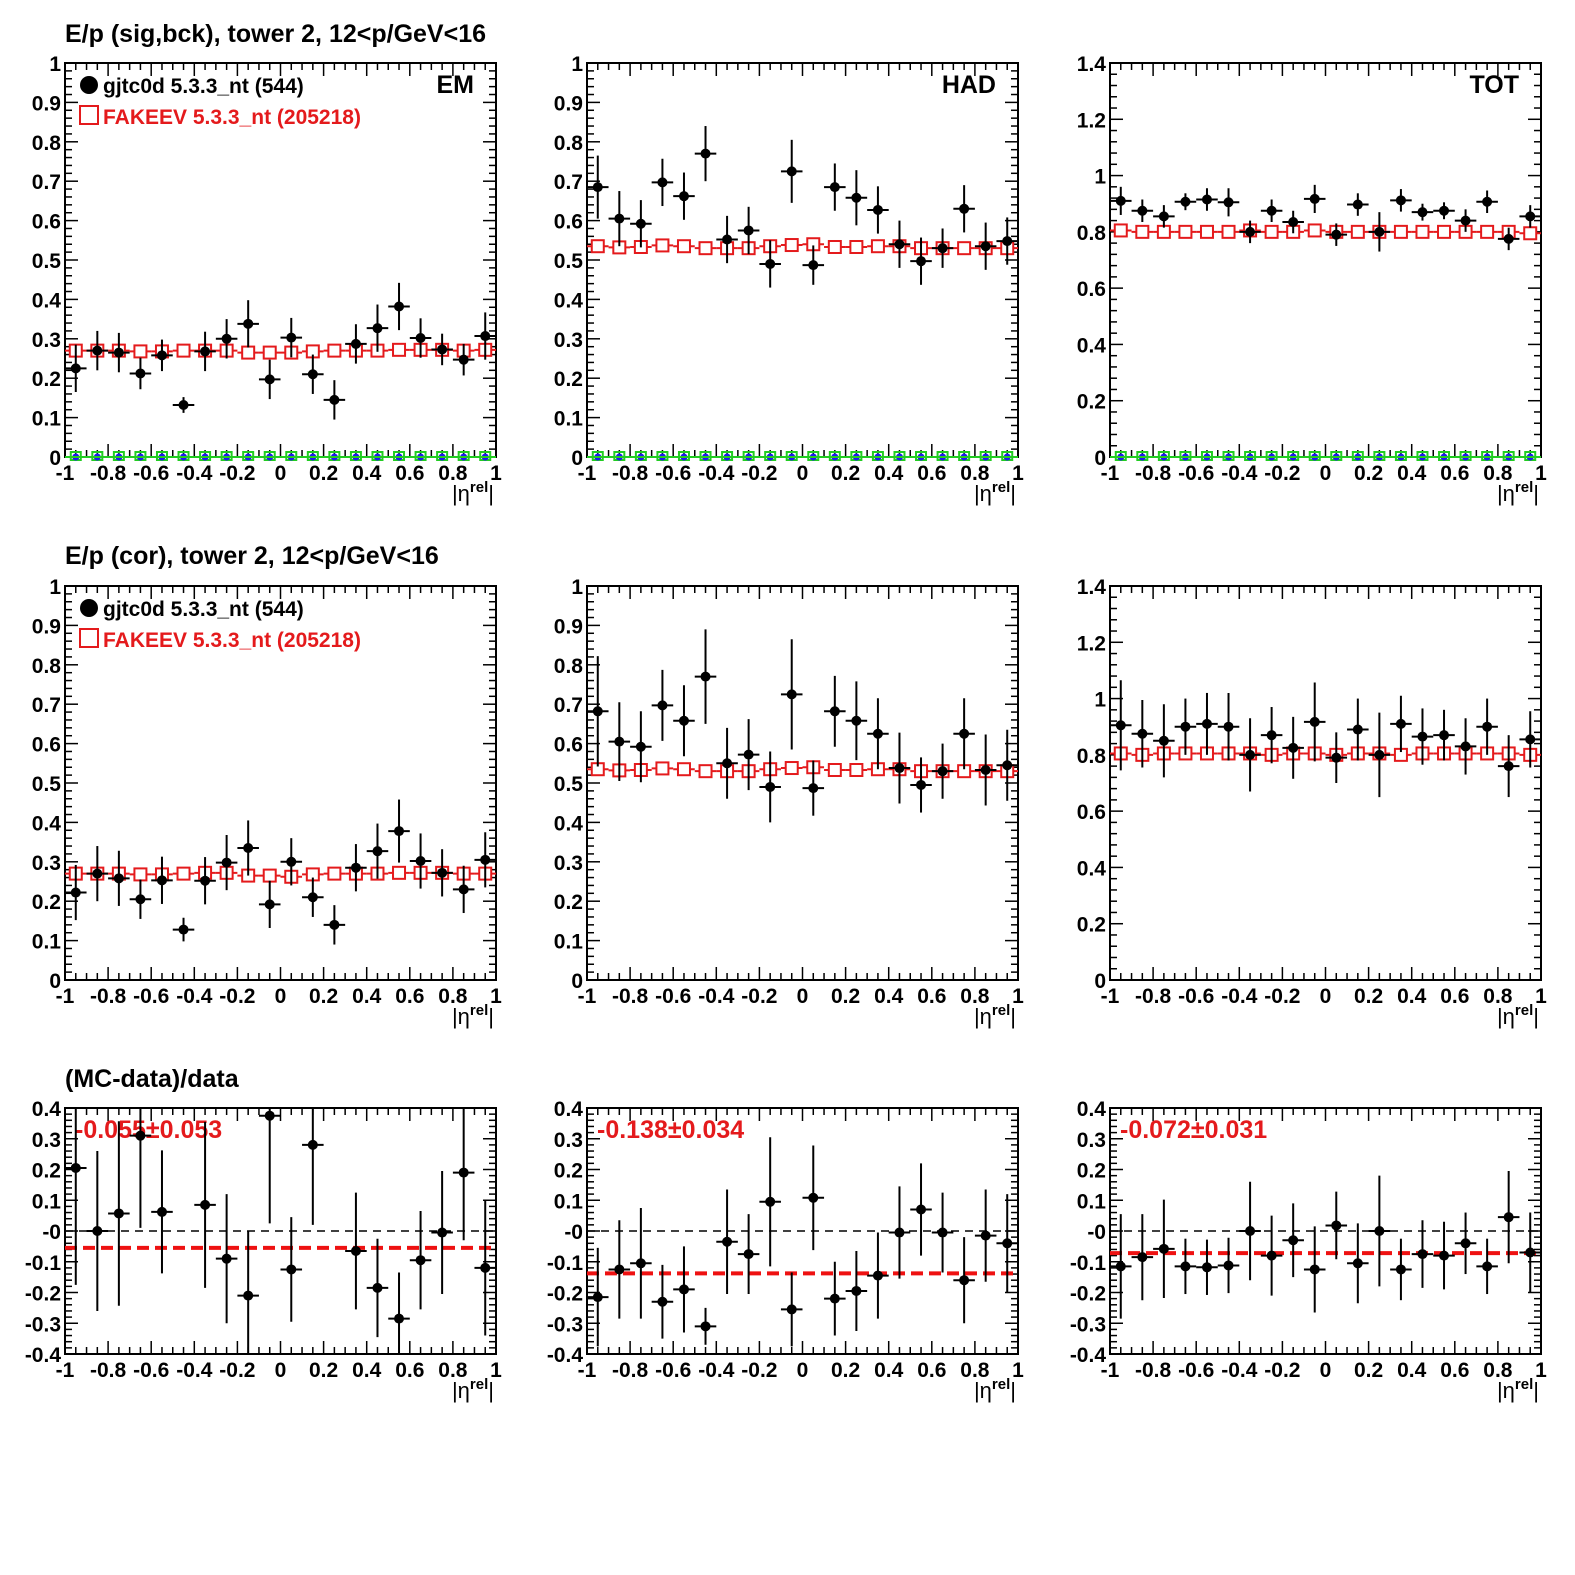 Image resolution: width=1575 pixels, height=1575 pixels. I want to click on y-tick-label: 0, so click(1100, 458).